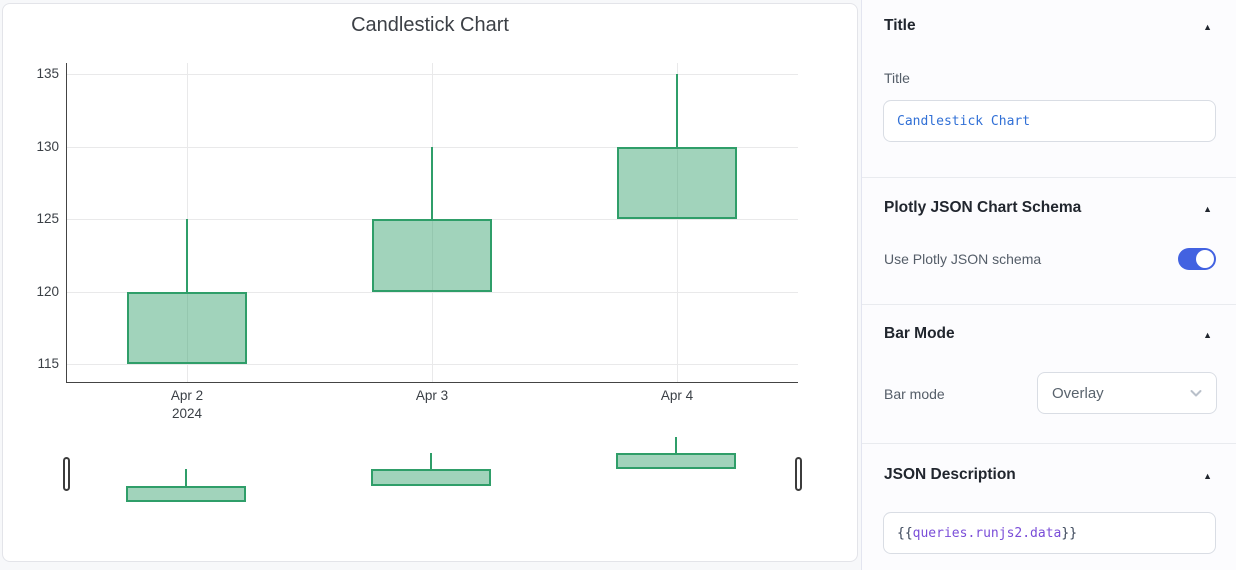  Describe the element at coordinates (914, 394) in the screenshot. I see `barmode-field-label: Bar mode` at that location.